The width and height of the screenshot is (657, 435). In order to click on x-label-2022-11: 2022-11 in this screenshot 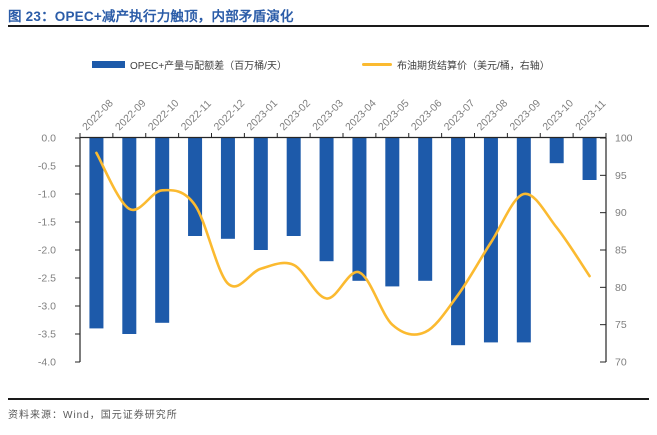, I will do `click(196, 115)`.